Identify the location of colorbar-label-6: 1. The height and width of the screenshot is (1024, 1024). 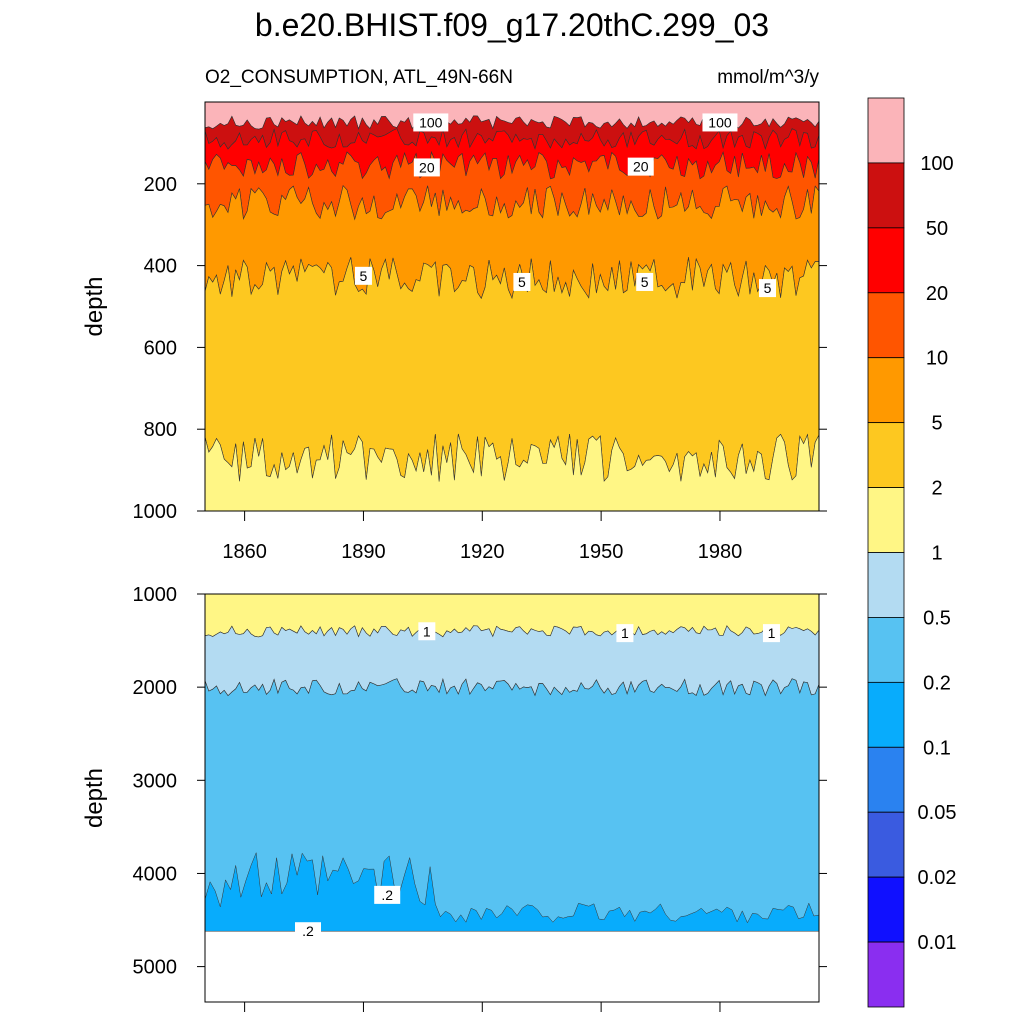
(936, 554).